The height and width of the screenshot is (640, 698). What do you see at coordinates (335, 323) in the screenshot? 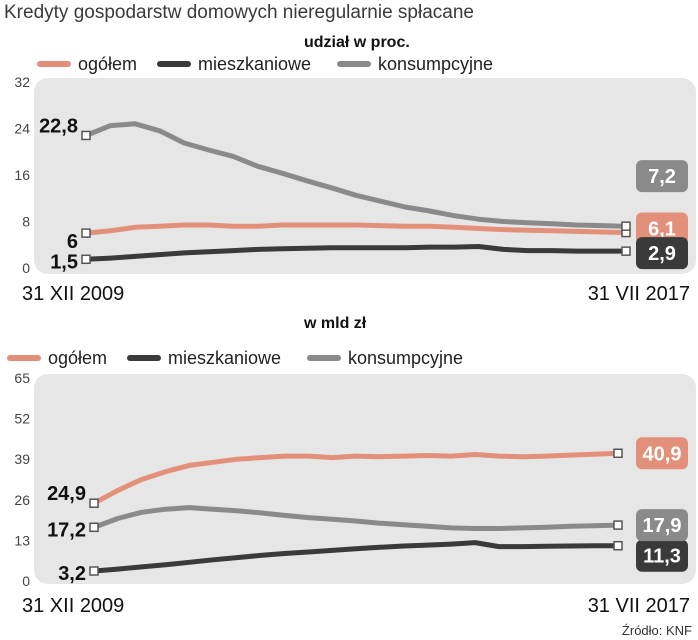
I see `chart2-title: w mld zł` at bounding box center [335, 323].